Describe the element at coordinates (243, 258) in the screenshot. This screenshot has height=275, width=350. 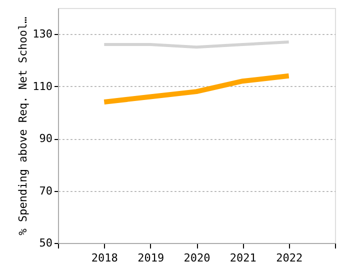
I see `x-tick-label: 2021` at that location.